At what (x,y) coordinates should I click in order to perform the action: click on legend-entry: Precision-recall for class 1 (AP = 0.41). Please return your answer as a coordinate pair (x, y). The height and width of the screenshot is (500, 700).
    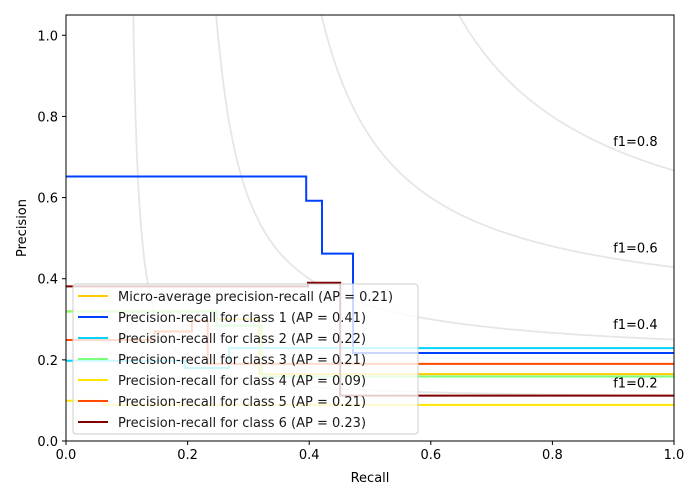
    Looking at the image, I should click on (242, 318).